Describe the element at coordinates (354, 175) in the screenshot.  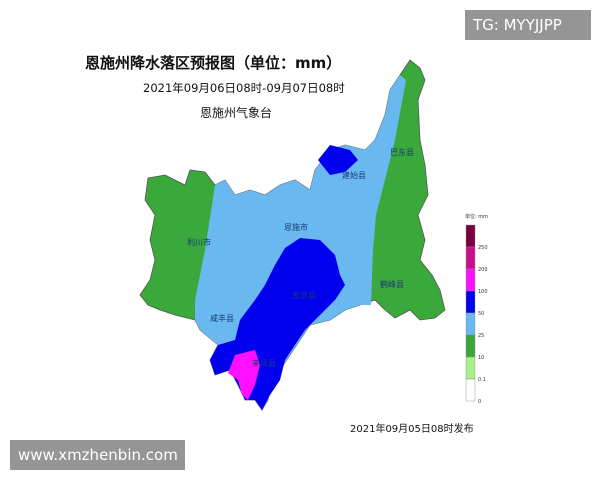
I see `label-jianshi: 建始县` at that location.